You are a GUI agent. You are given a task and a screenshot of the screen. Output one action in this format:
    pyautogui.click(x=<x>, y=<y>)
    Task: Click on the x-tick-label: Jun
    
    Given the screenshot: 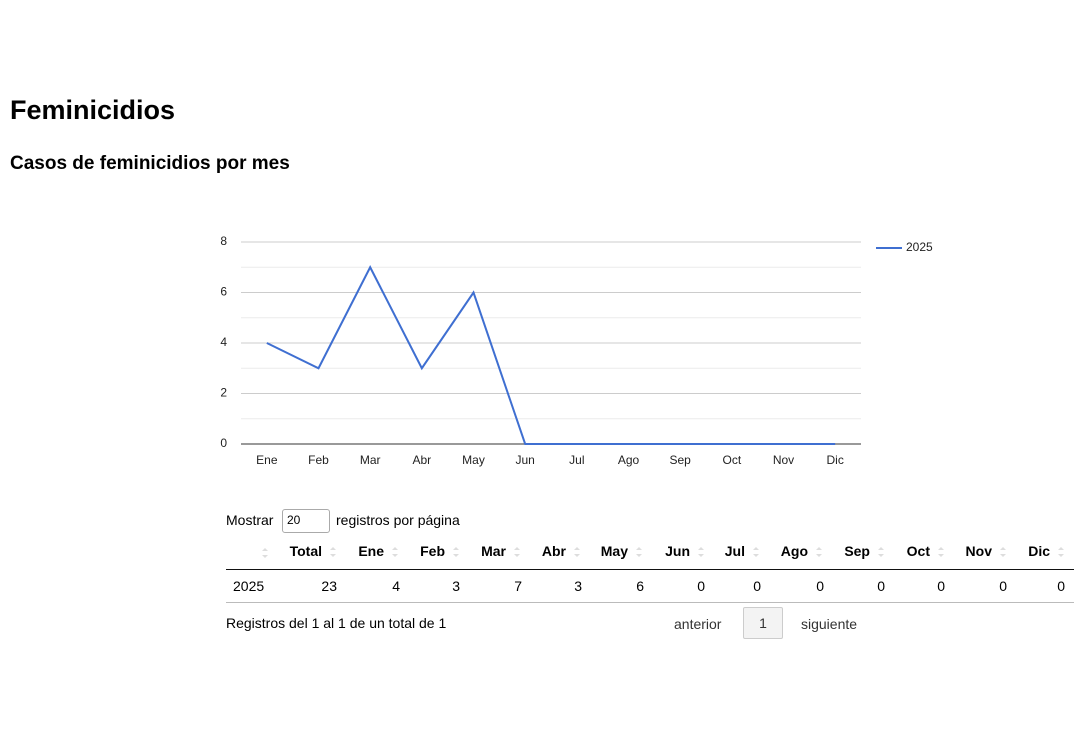 What is the action you would take?
    pyautogui.click(x=524, y=460)
    